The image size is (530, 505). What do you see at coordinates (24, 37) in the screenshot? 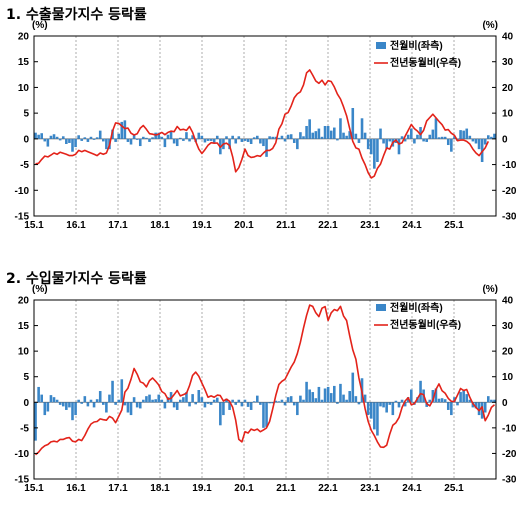
I see `y-left-tick-label: 20` at bounding box center [24, 37].